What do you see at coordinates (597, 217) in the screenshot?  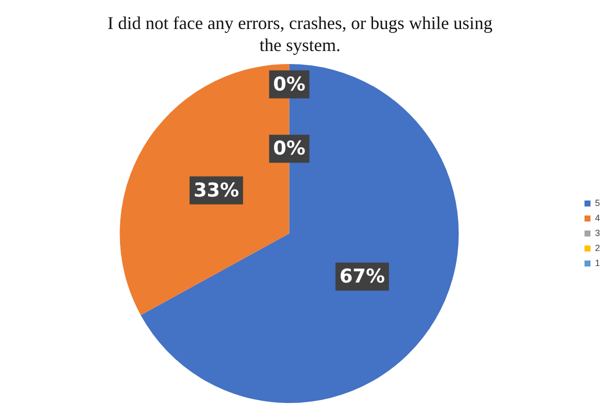 I see `legend-label: 4` at bounding box center [597, 217].